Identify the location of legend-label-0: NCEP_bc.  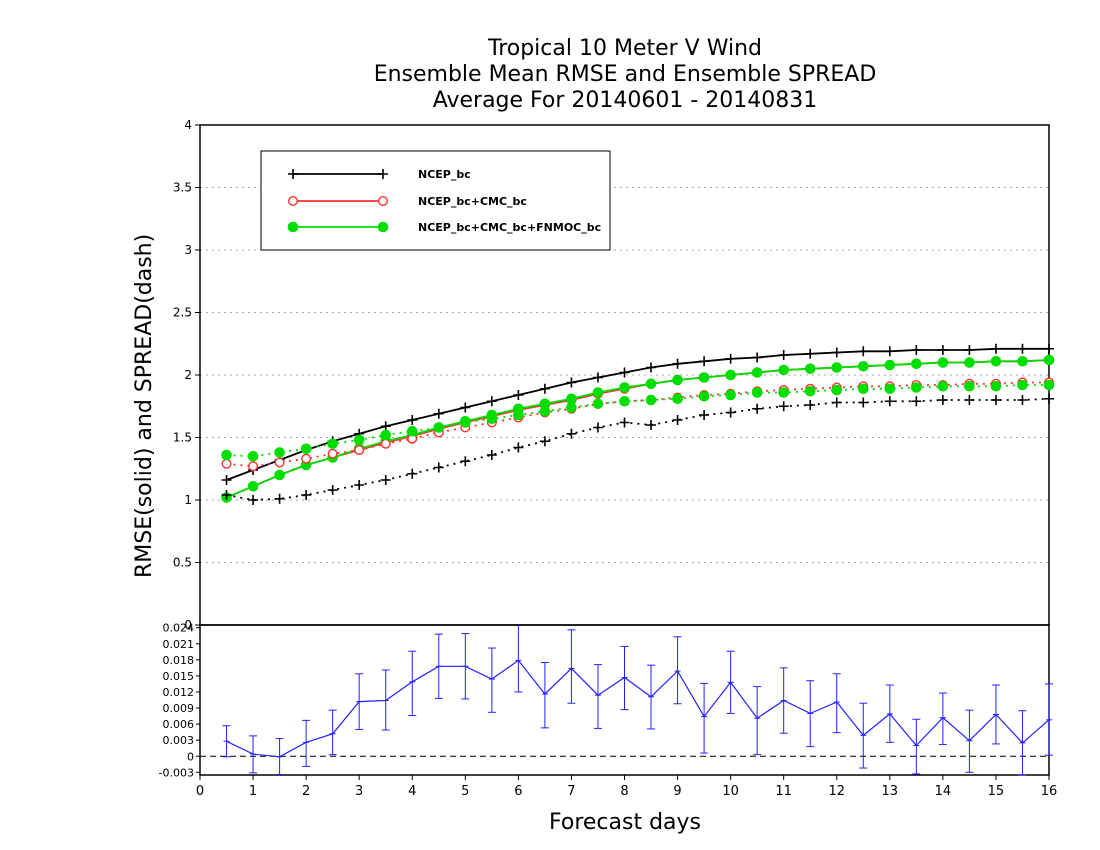
(444, 174).